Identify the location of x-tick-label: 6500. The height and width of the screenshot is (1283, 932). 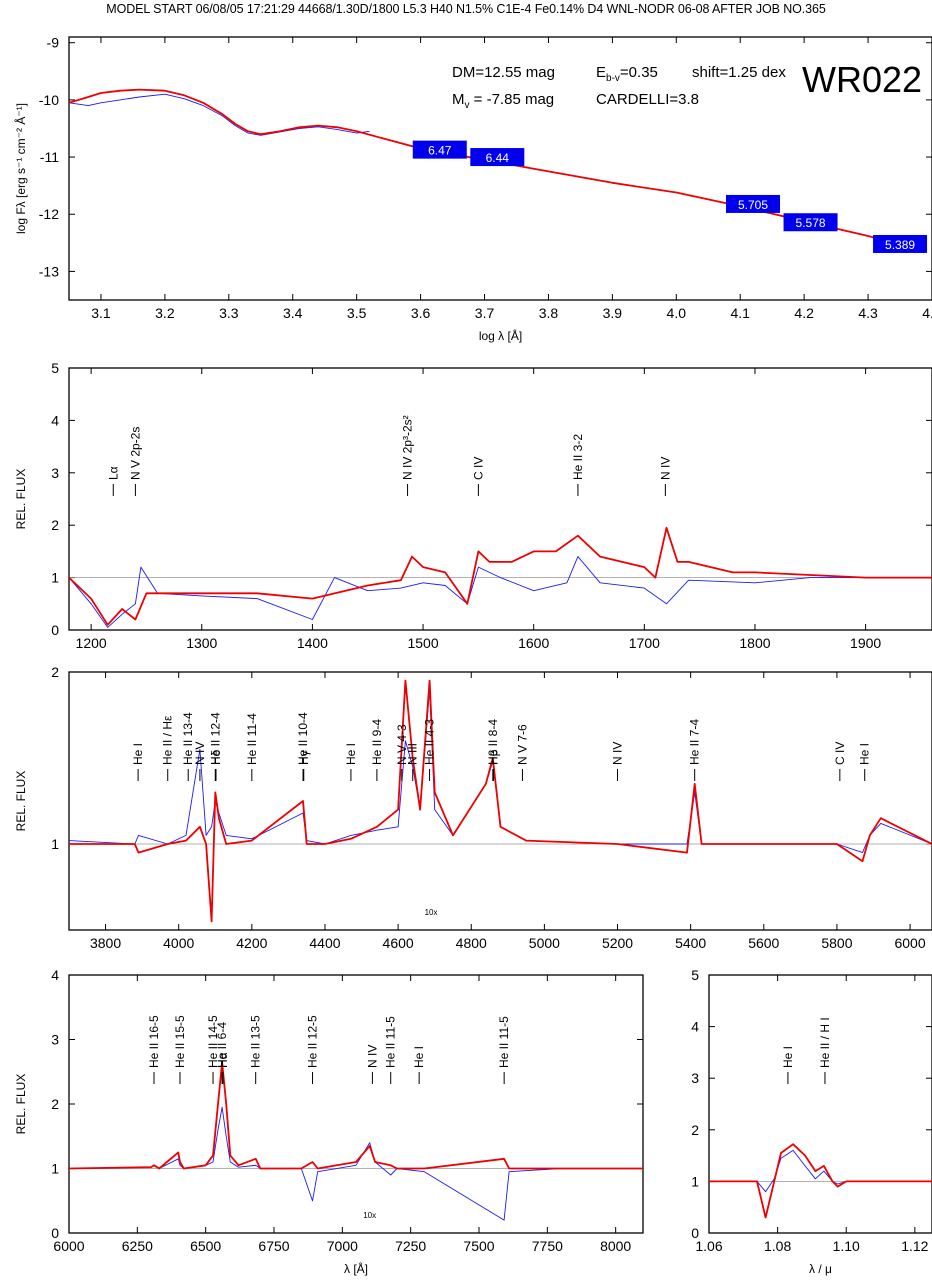
(205, 1246).